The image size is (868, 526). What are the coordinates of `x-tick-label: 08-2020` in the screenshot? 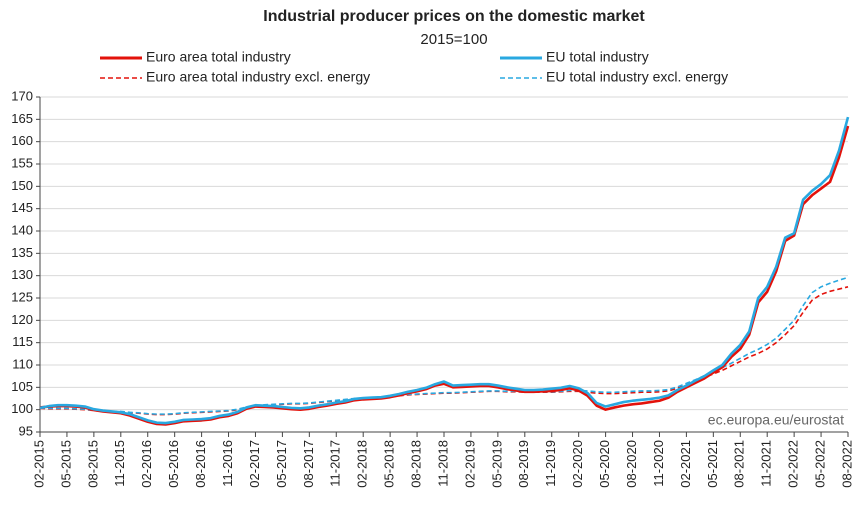 It's located at (631, 464).